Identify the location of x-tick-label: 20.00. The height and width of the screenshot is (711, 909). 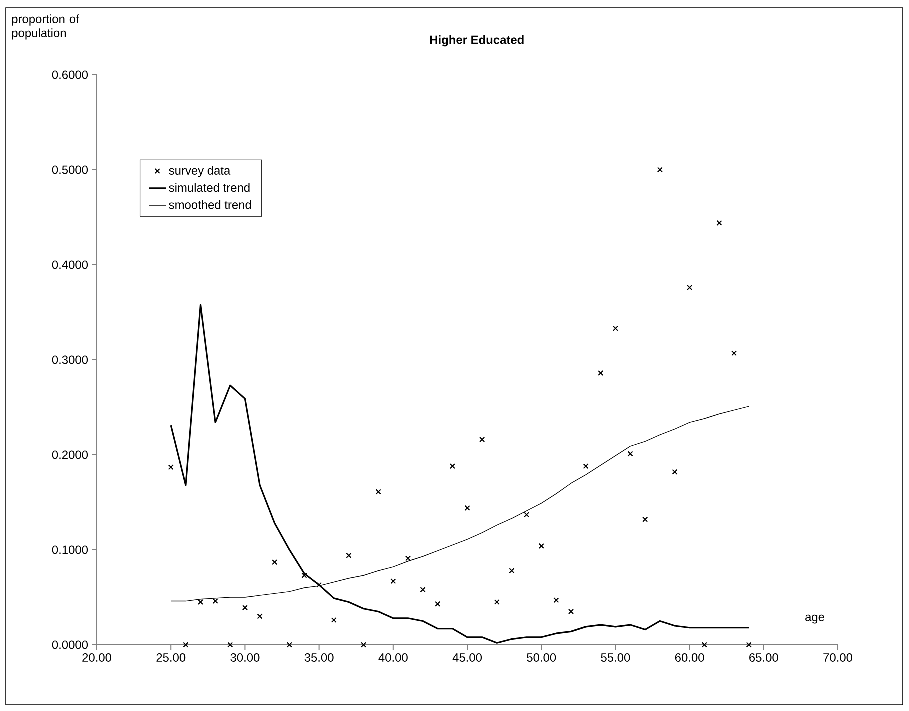
(97, 658).